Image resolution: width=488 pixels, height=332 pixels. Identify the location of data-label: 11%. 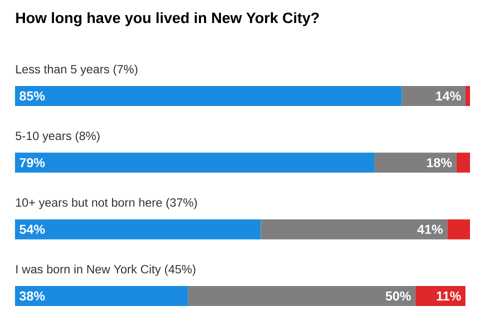
(448, 296).